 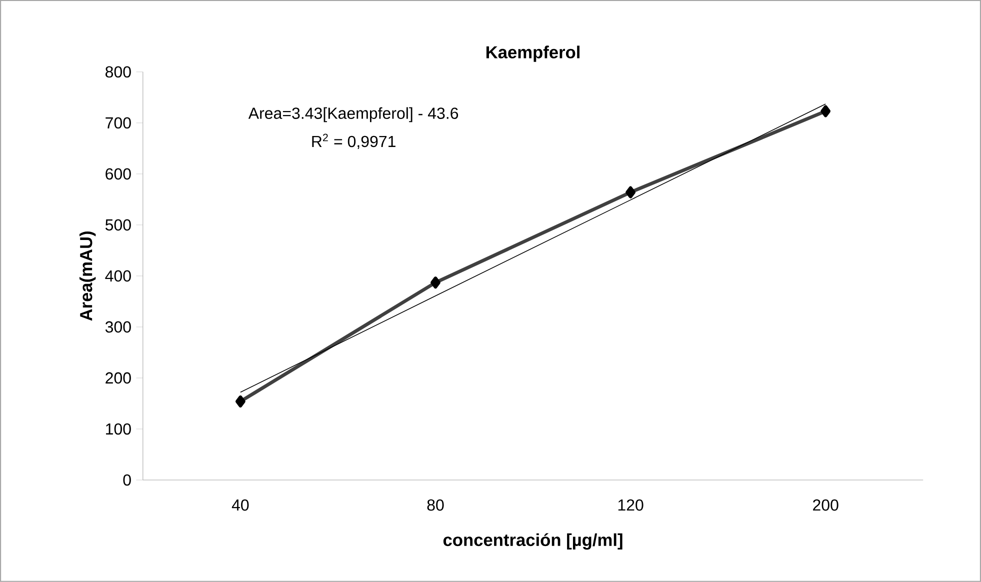 I want to click on y-tick-label: 600, so click(x=118, y=174).